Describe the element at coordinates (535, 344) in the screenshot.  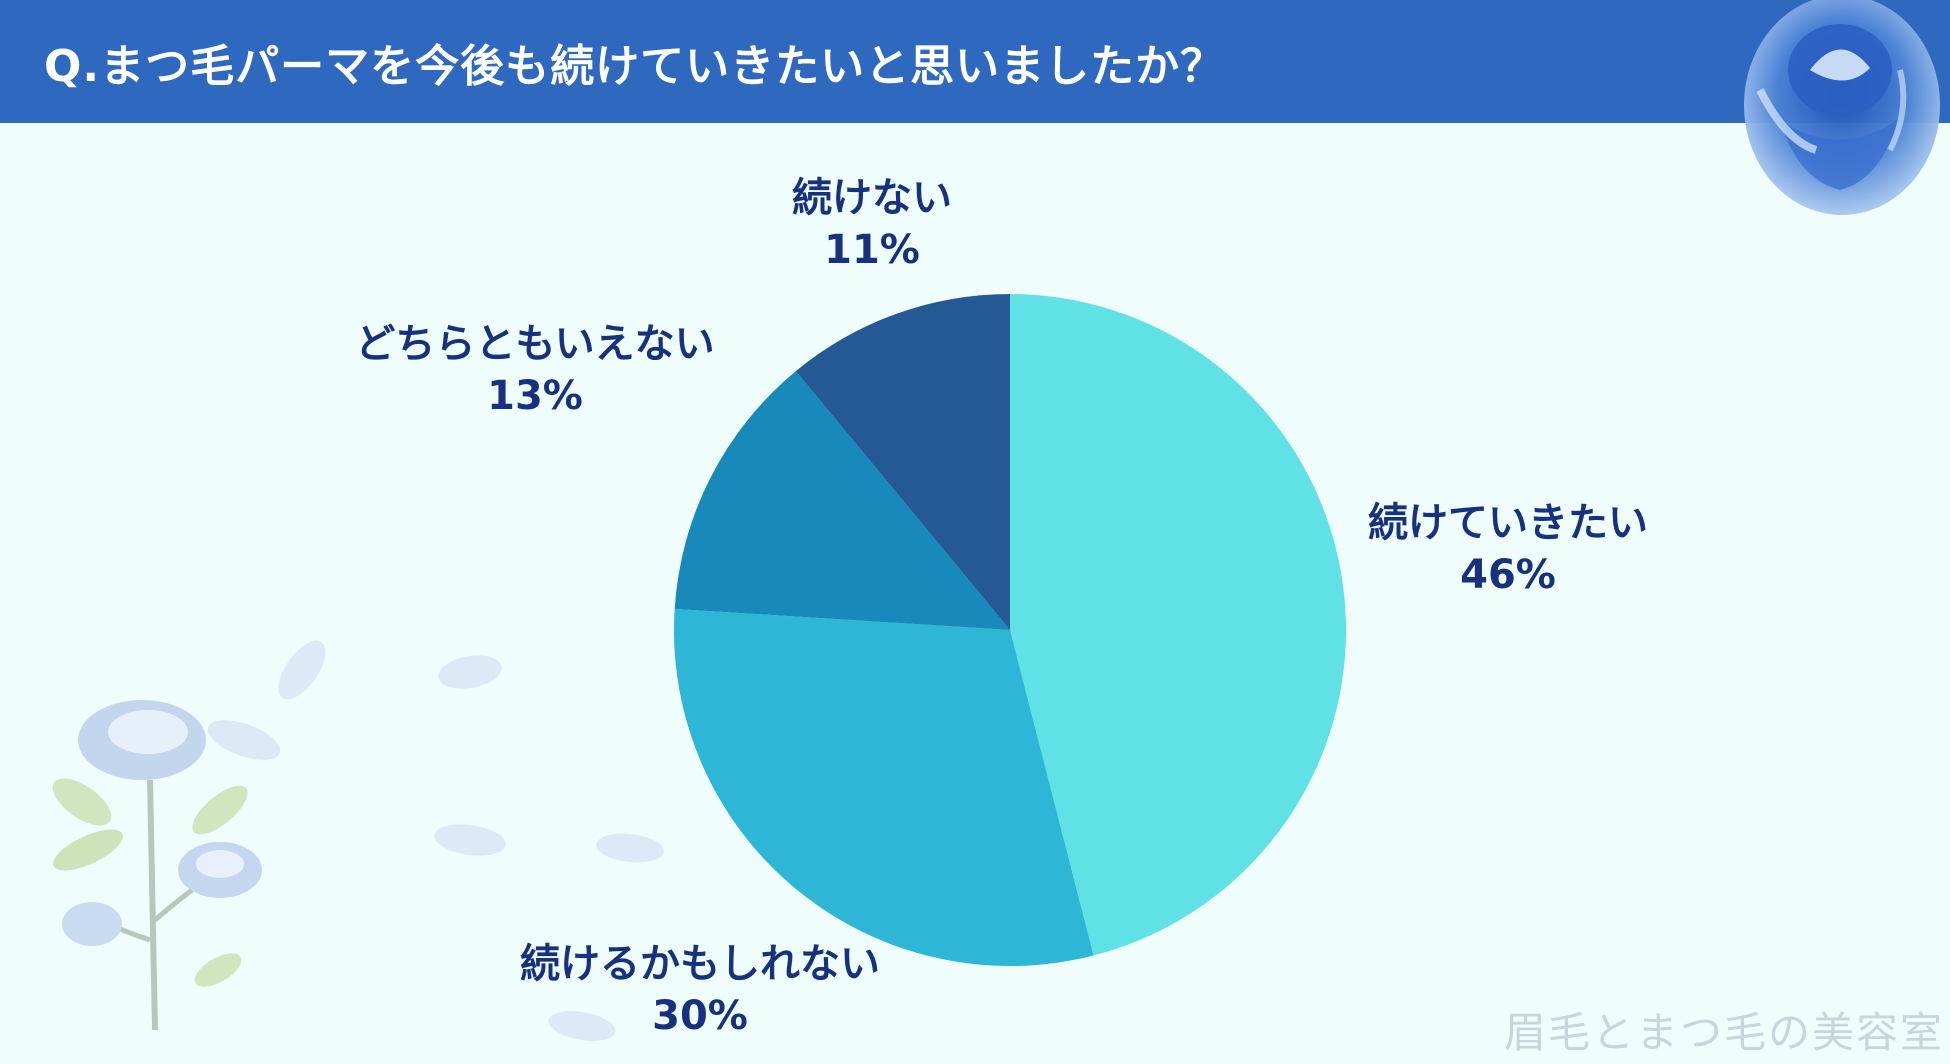
I see `slice-name-label: どちらともいえない` at that location.